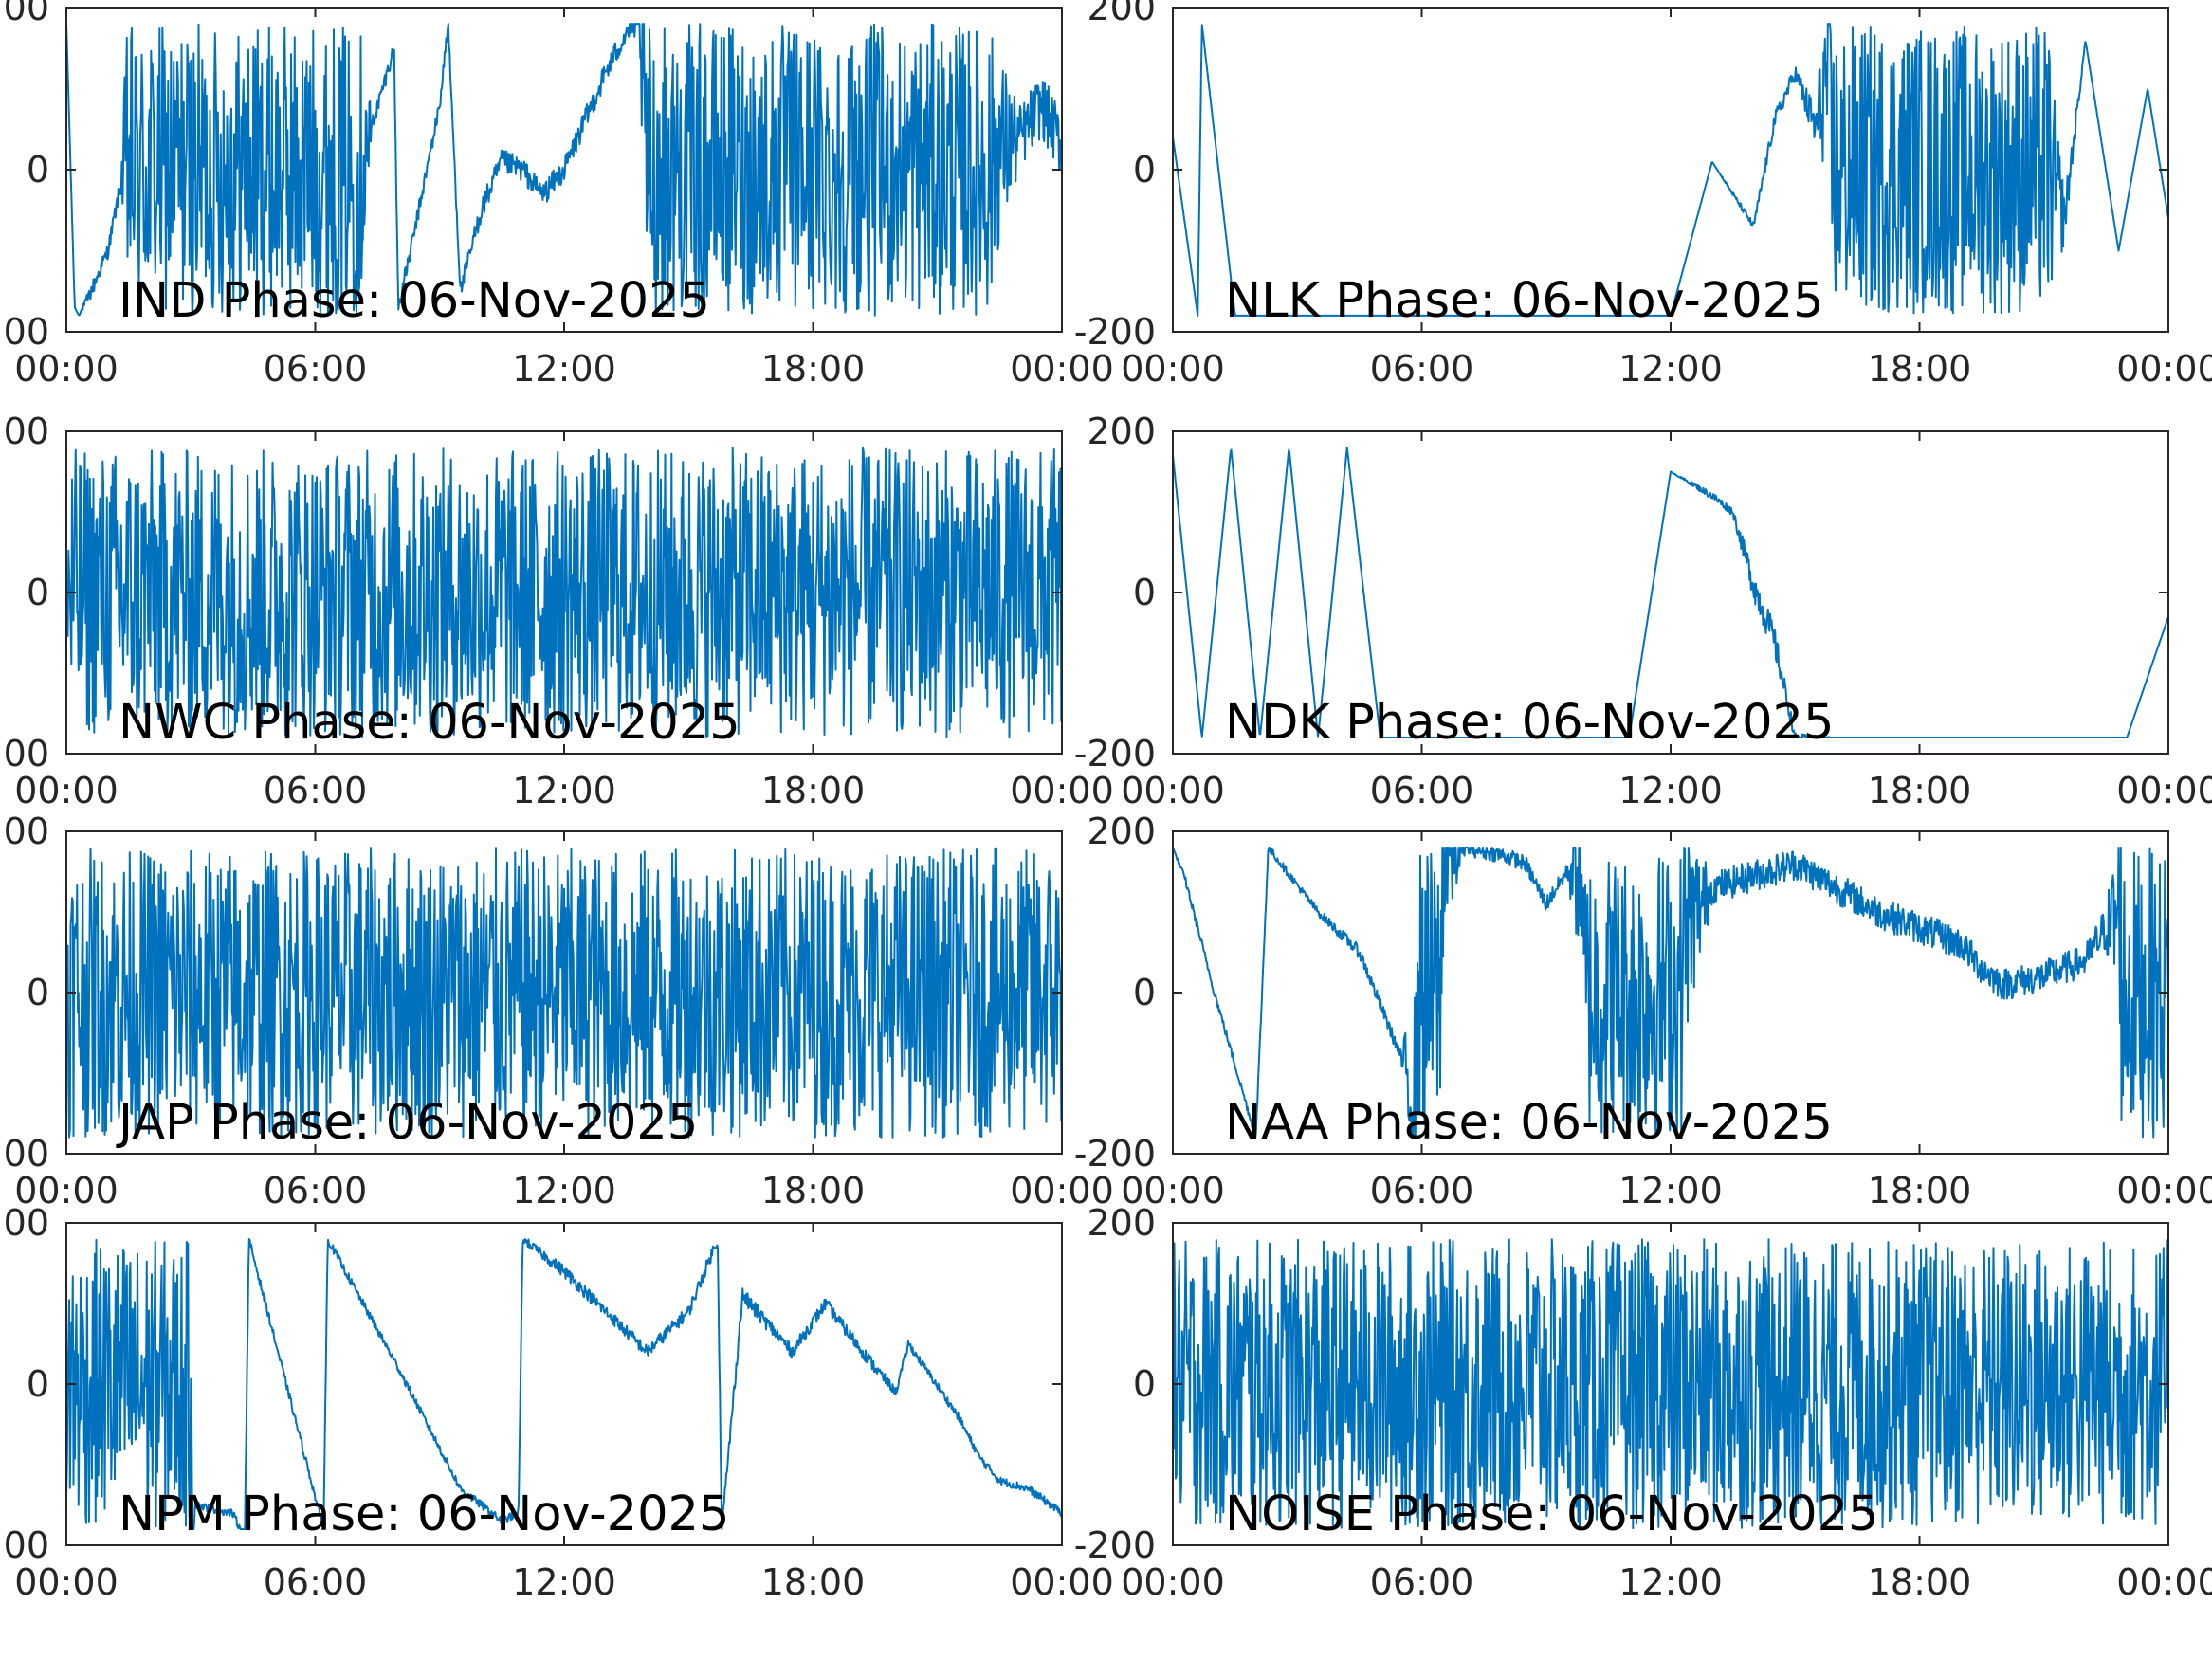  Describe the element at coordinates (1529, 723) in the screenshot. I see `panel-title: NDK Phase: 06-Nov-2025` at that location.